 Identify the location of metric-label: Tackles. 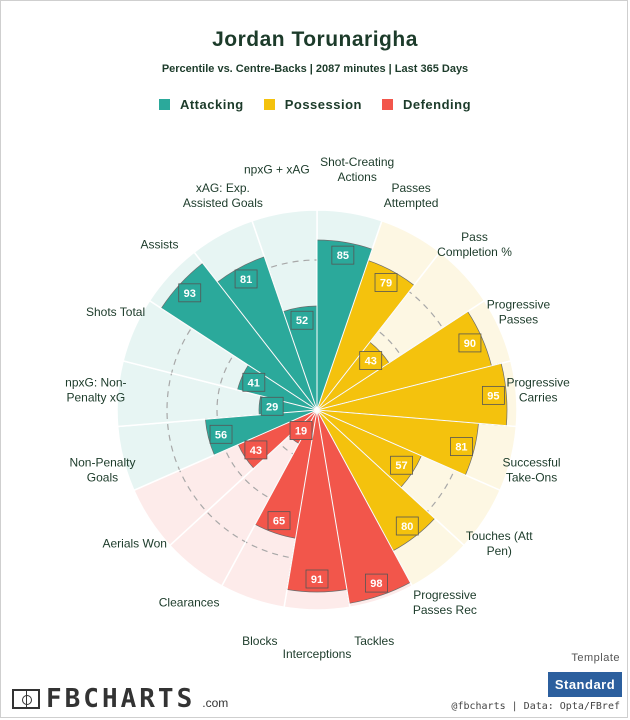
(374, 641).